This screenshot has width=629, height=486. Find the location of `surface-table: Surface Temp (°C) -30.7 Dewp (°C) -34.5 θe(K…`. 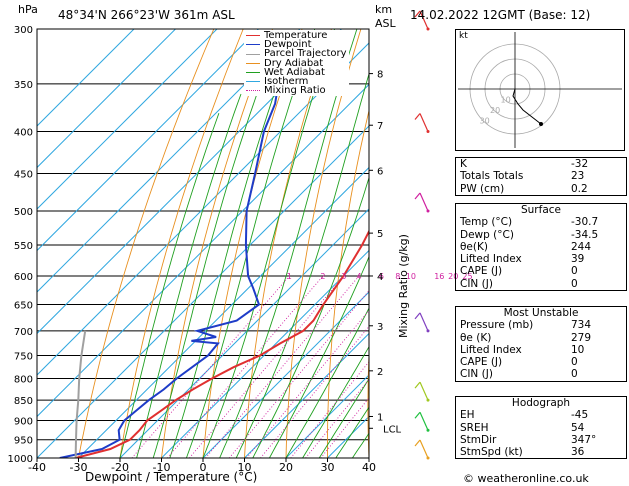

surface-table: Surface Temp (°C) -30.7 Dewp (°C) -34.5 θe(K… is located at coordinates (541, 247).